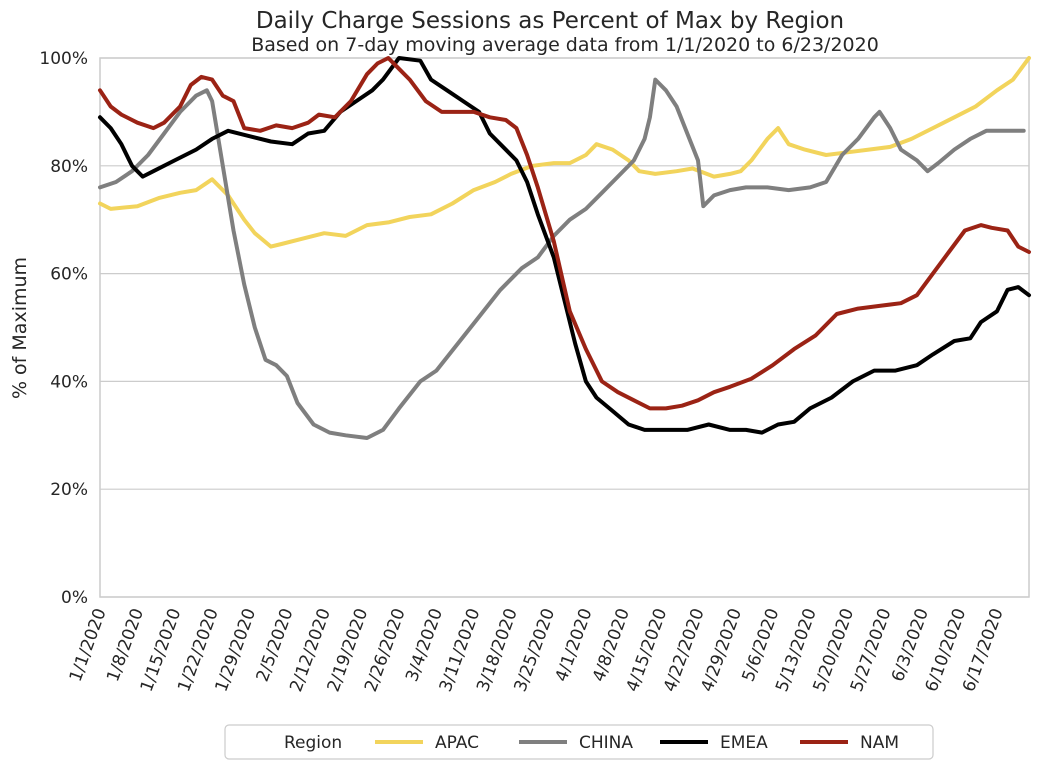 The height and width of the screenshot is (769, 1046). Describe the element at coordinates (69, 167) in the screenshot. I see `y-tick-label: 80%` at that location.